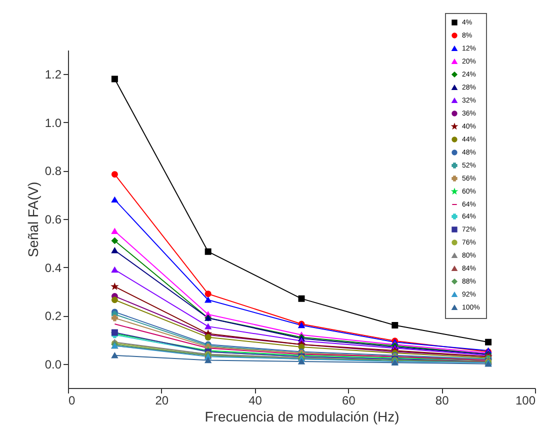 The height and width of the screenshot is (443, 546). What do you see at coordinates (442, 401) in the screenshot?
I see `x-tick-label: 80` at bounding box center [442, 401].